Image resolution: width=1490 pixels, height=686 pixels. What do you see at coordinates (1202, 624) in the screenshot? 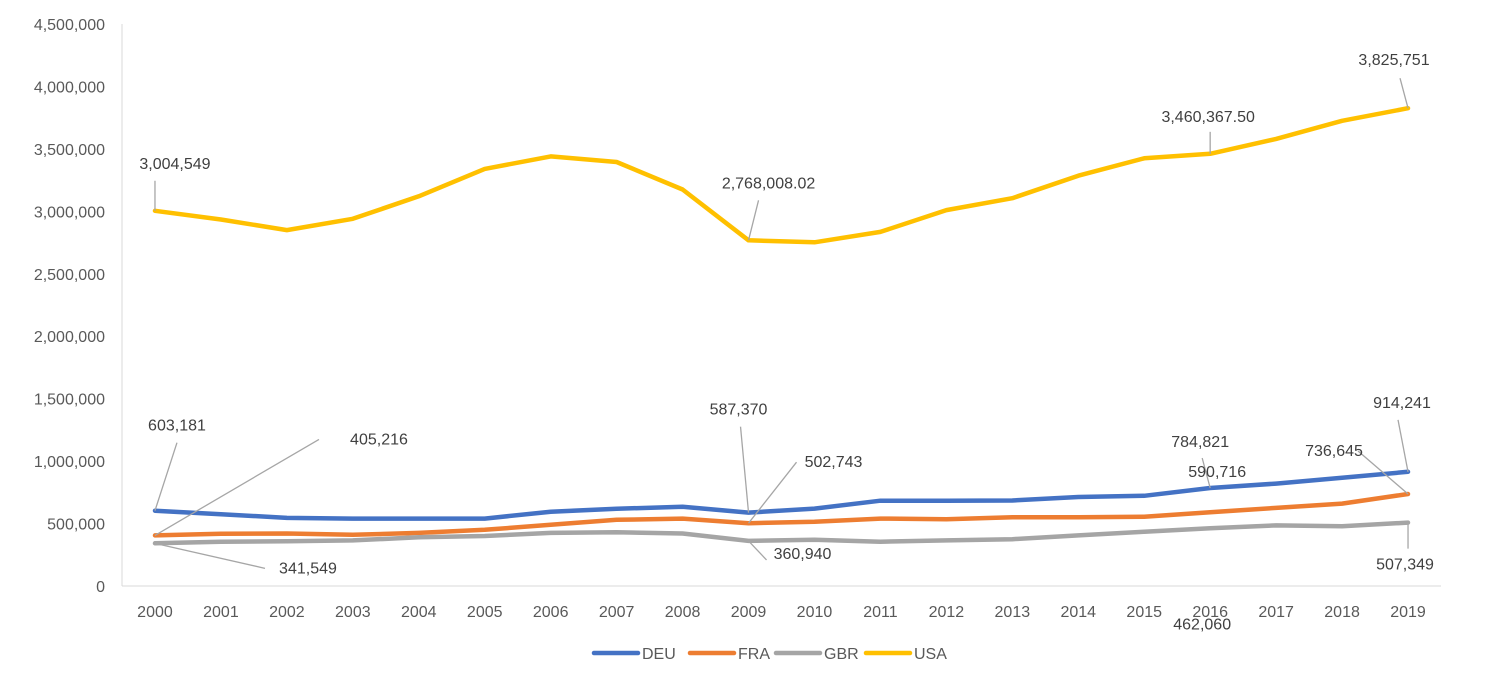
I see `data-label-gbr-2016: 462,060` at bounding box center [1202, 624].